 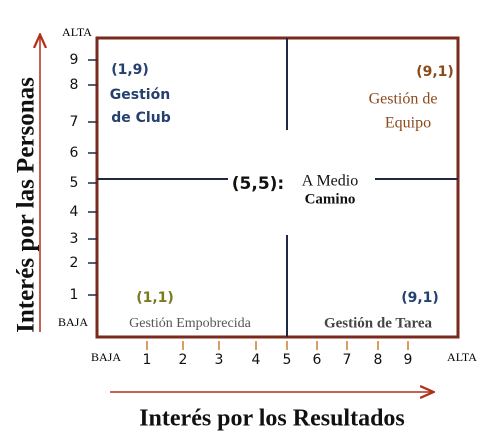 I want to click on coord: (1,1), so click(x=155, y=298).